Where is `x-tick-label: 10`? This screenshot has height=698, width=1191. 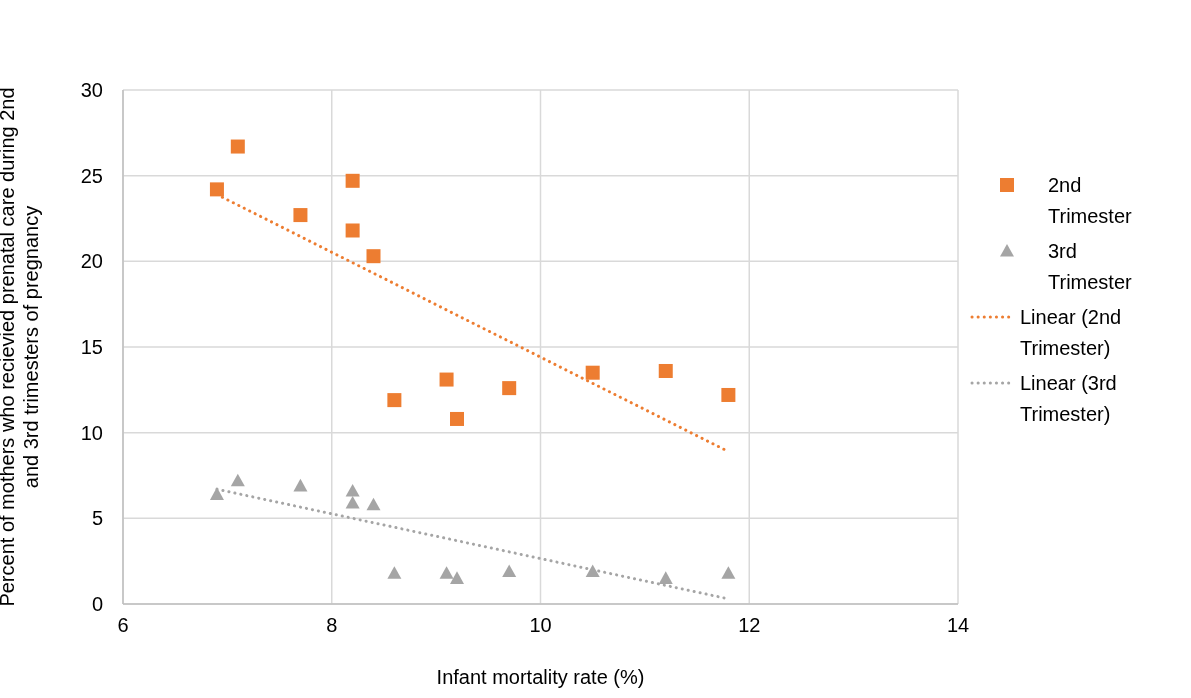
x-tick-label: 10 is located at coordinates (540, 625).